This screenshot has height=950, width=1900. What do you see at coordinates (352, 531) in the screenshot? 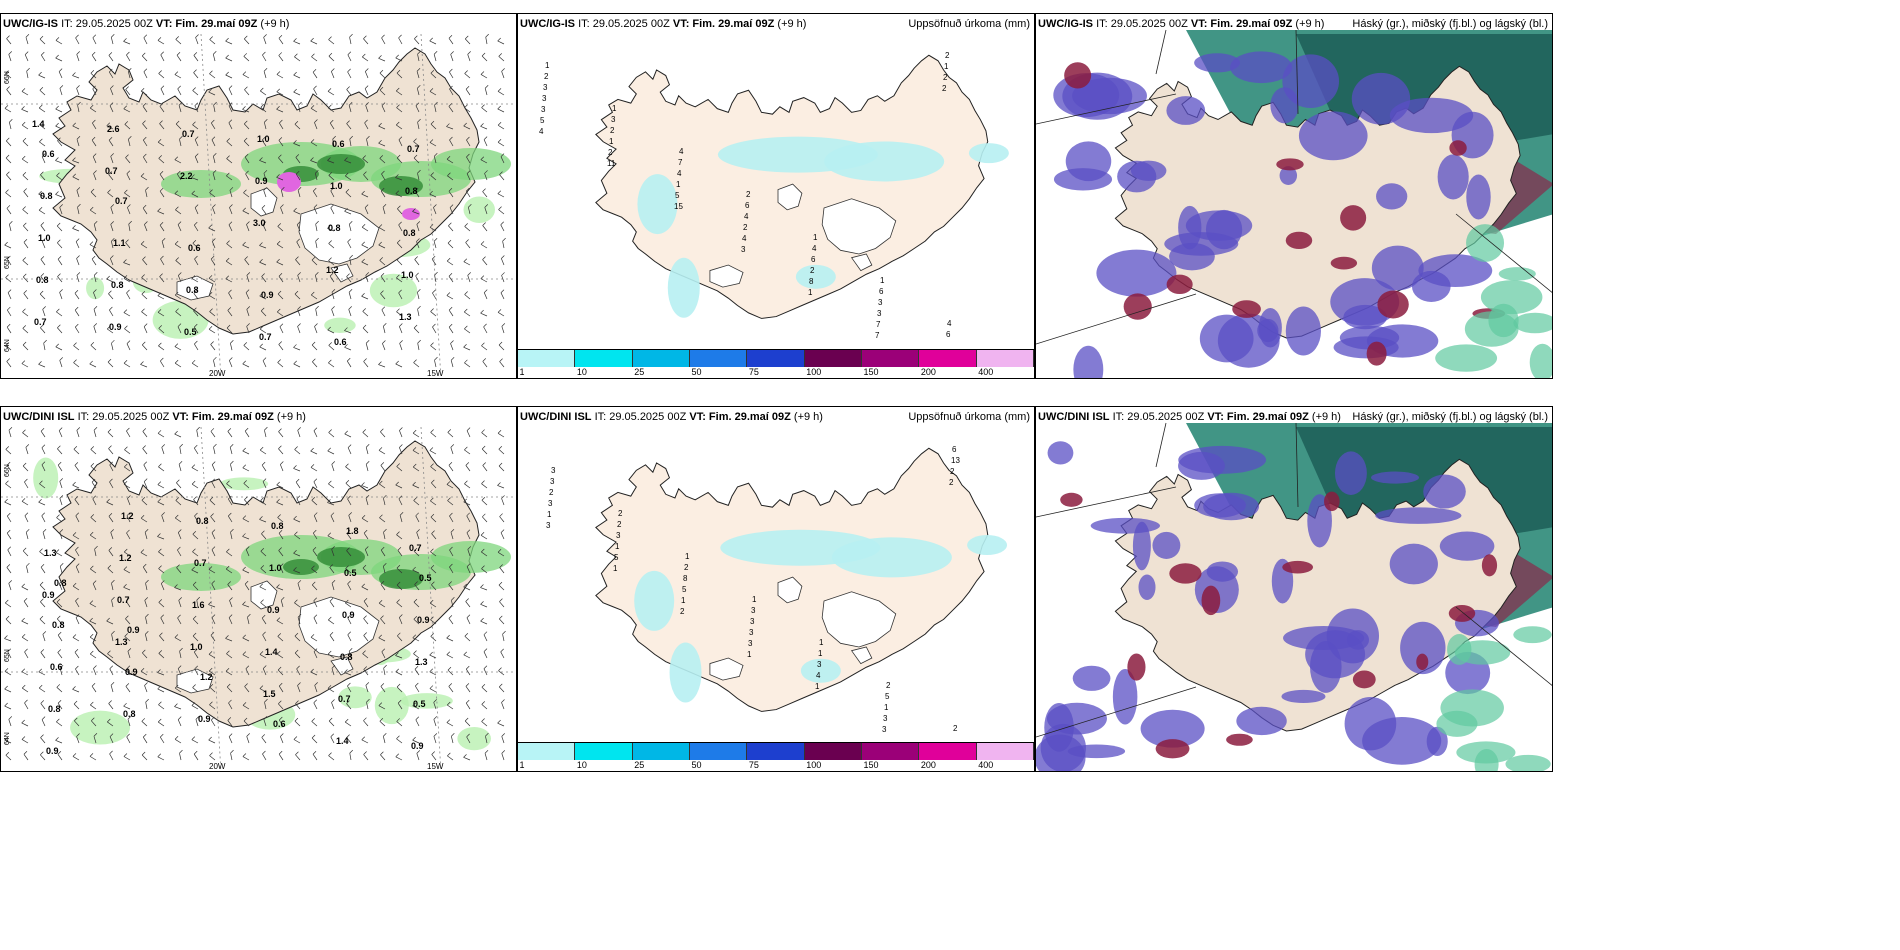
I see `wind-value-label: 1.8` at bounding box center [352, 531].